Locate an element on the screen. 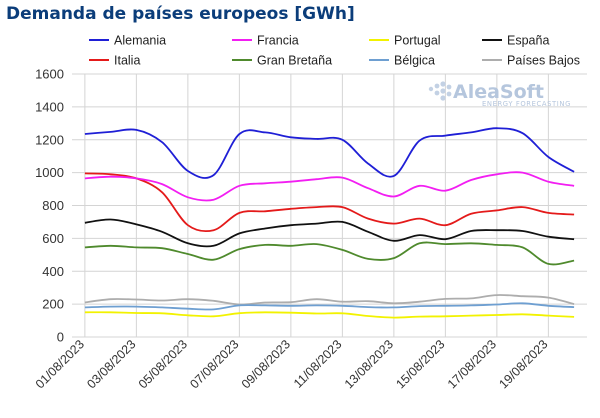  logo-dots-icon is located at coordinates (440, 91).